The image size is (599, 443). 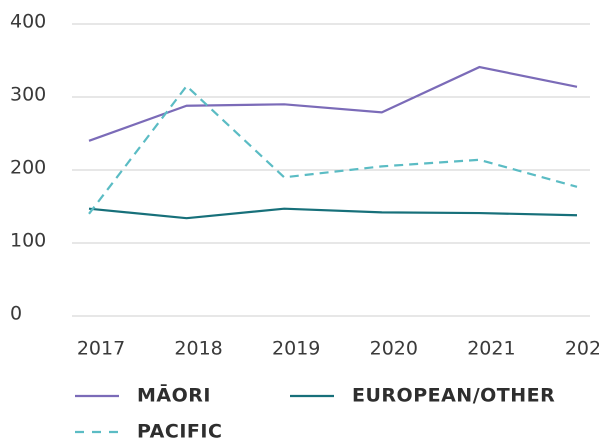 What do you see at coordinates (16, 314) in the screenshot?
I see `y-tick-label: 0` at bounding box center [16, 314].